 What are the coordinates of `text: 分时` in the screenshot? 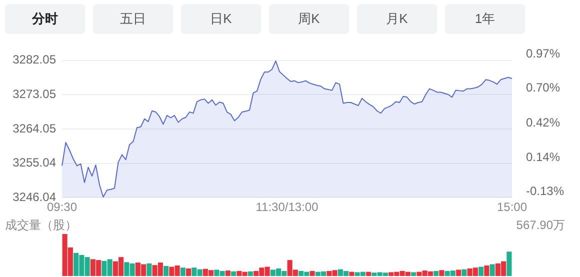 It's located at (45, 19).